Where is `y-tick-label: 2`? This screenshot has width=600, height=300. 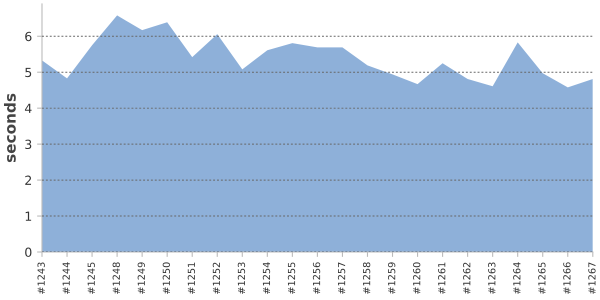
y-tick-label: 2 is located at coordinates (28, 180).